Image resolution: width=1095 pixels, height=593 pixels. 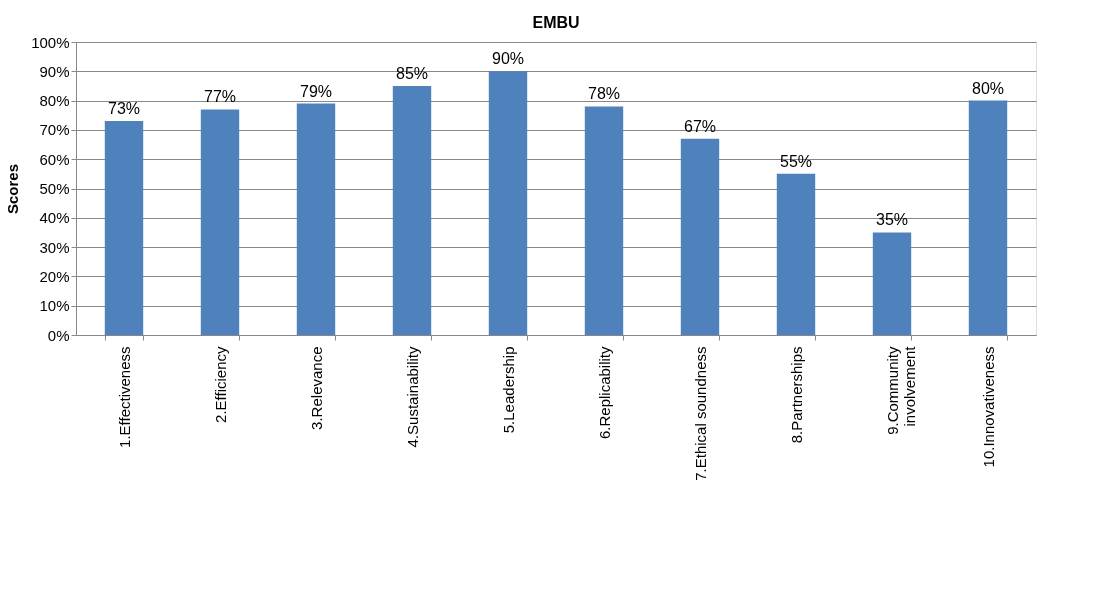 What do you see at coordinates (54, 71) in the screenshot?
I see `y-tick-label: 90%` at bounding box center [54, 71].